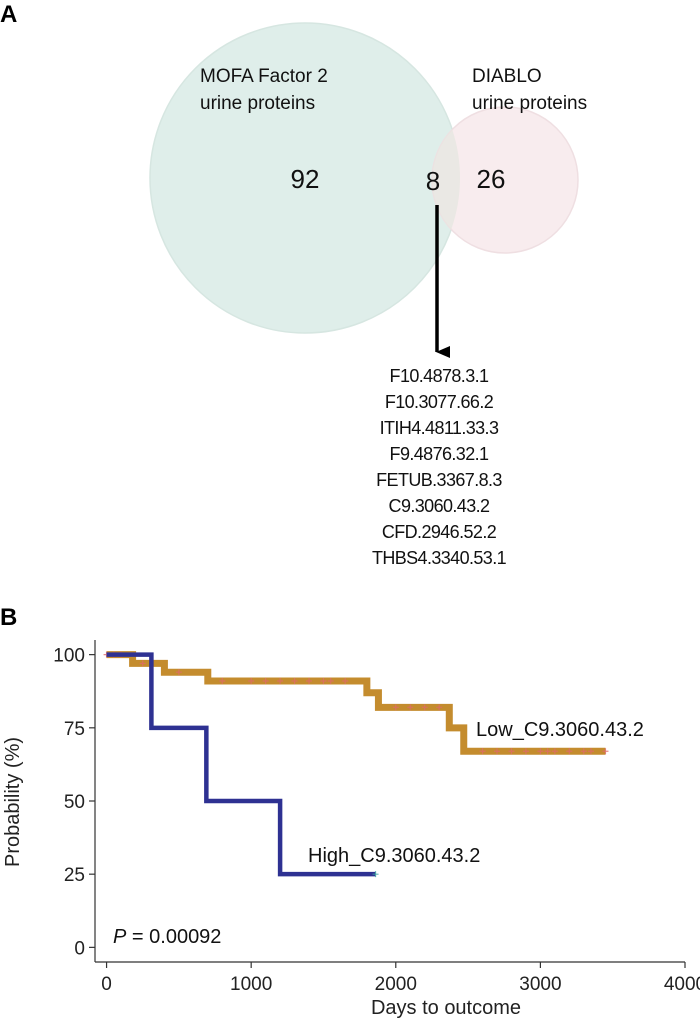 Image resolution: width=700 pixels, height=1021 pixels. What do you see at coordinates (439, 454) in the screenshot?
I see `protein-item: F9.4876.32.1` at bounding box center [439, 454].